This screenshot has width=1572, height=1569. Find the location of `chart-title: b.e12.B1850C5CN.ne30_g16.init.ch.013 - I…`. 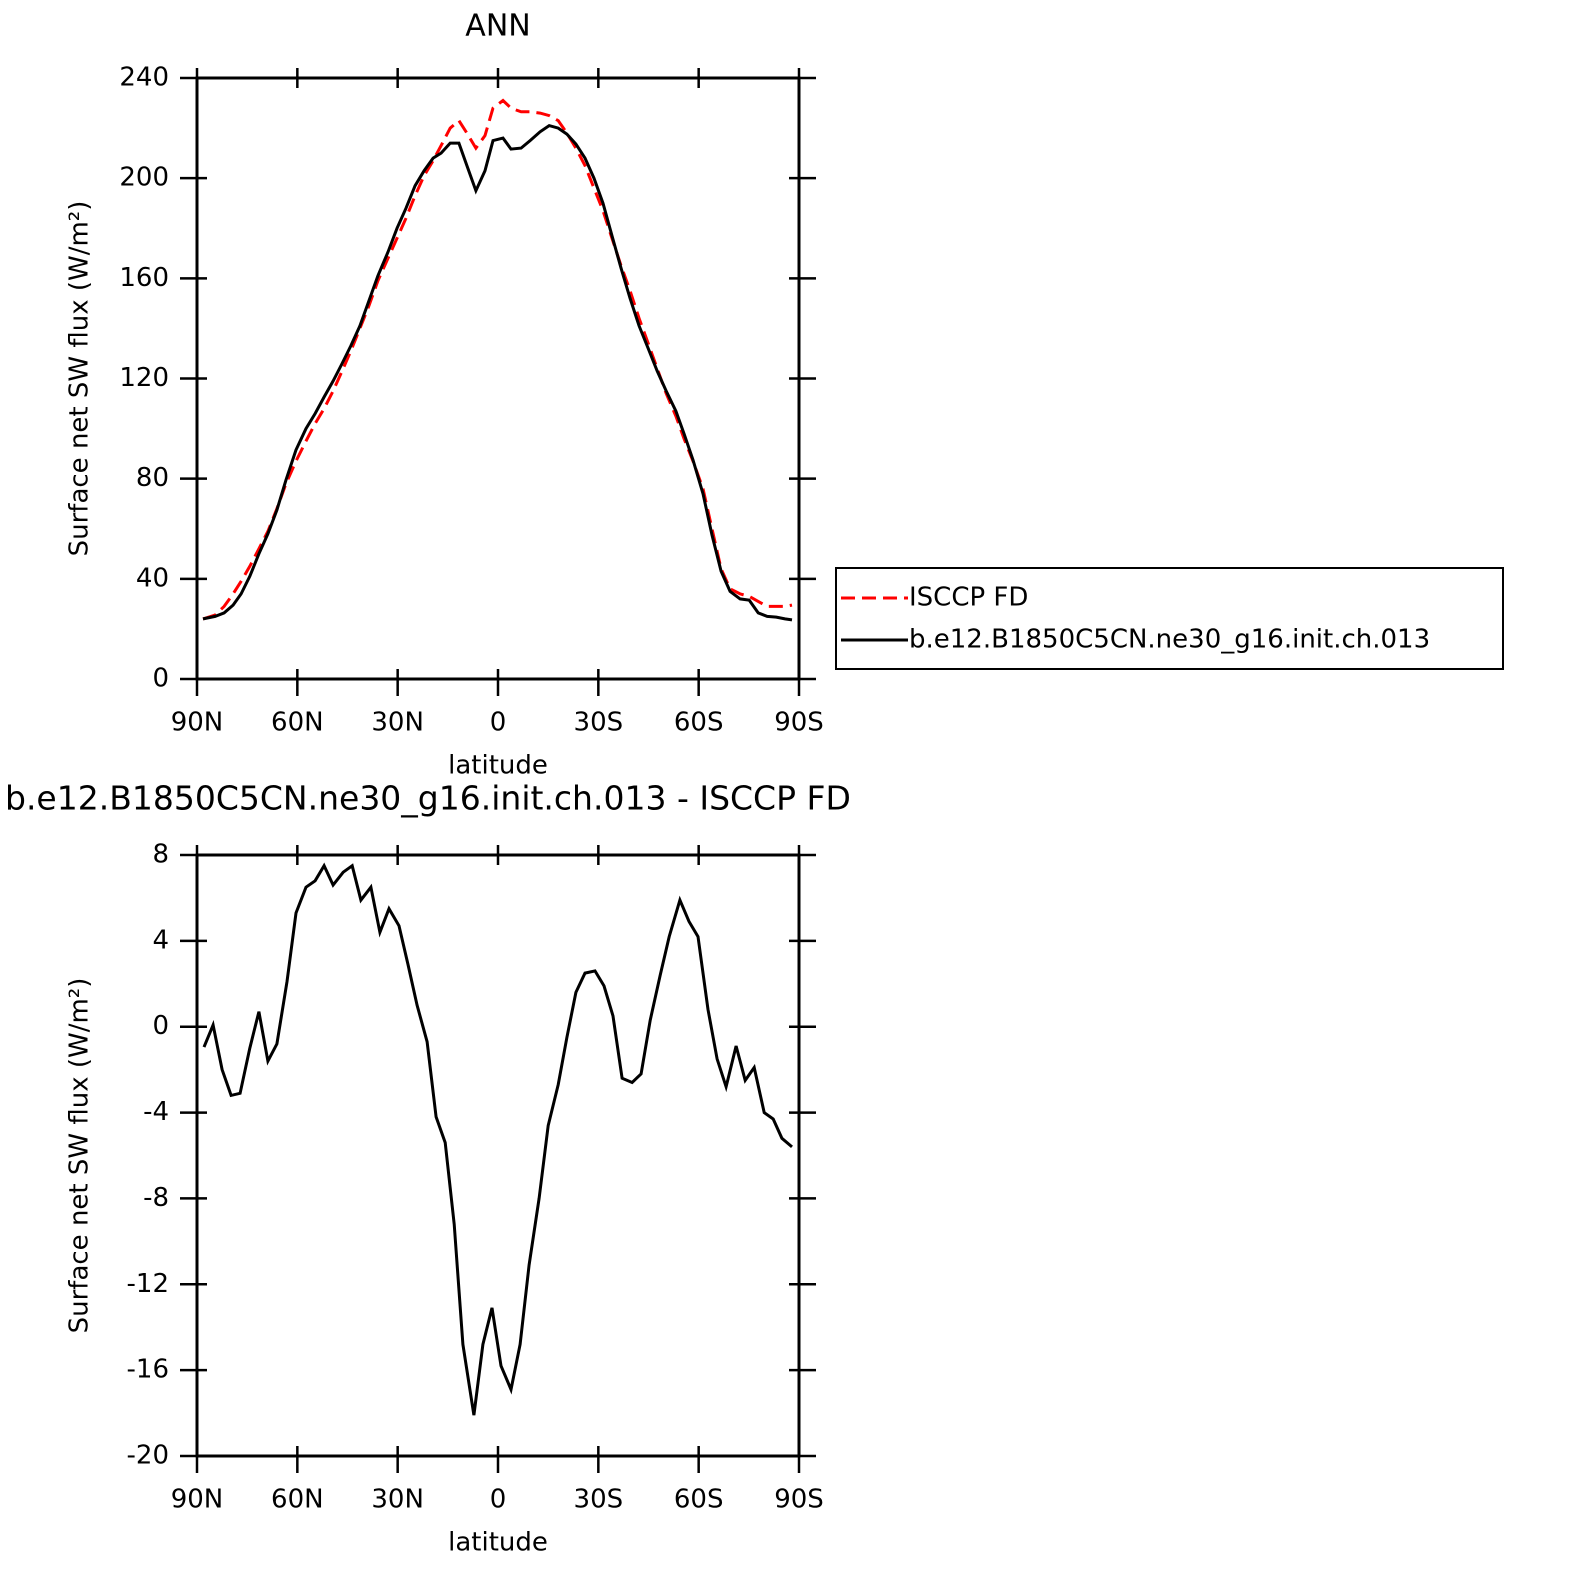

chart-title: b.e12.B1850C5CN.ne30_g16.init.ch.013 - I… is located at coordinates (428, 798).